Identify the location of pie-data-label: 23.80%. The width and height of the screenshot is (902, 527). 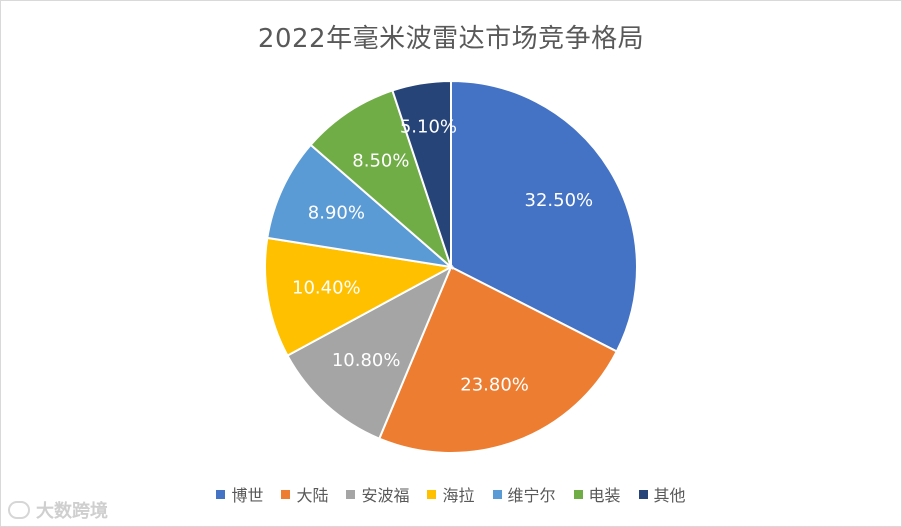
(494, 385).